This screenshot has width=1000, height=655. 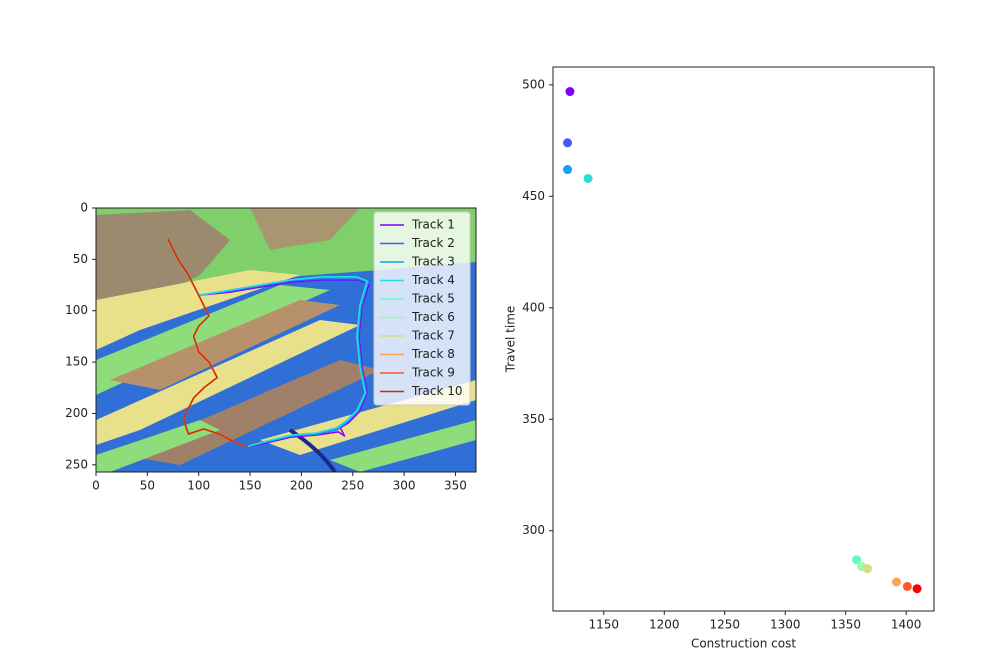 What do you see at coordinates (422, 308) in the screenshot?
I see `legend-box` at bounding box center [422, 308].